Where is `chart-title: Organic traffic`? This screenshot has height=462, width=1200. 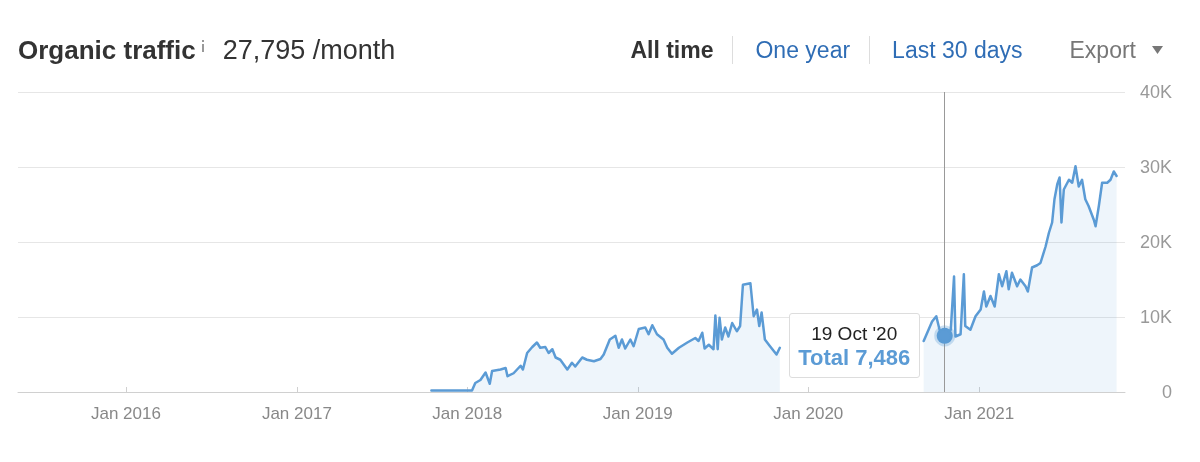
chart-title: Organic traffic is located at coordinates (107, 50).